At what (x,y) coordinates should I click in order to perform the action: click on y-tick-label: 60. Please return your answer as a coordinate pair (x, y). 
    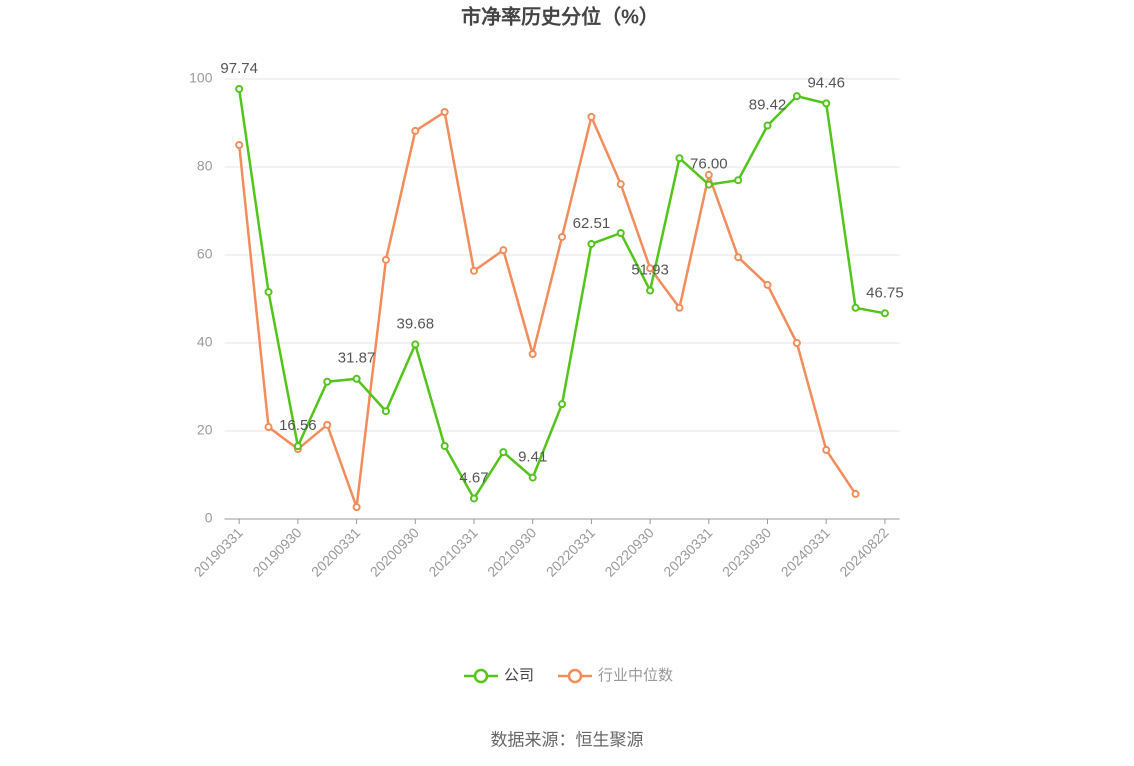
    Looking at the image, I should click on (205, 254).